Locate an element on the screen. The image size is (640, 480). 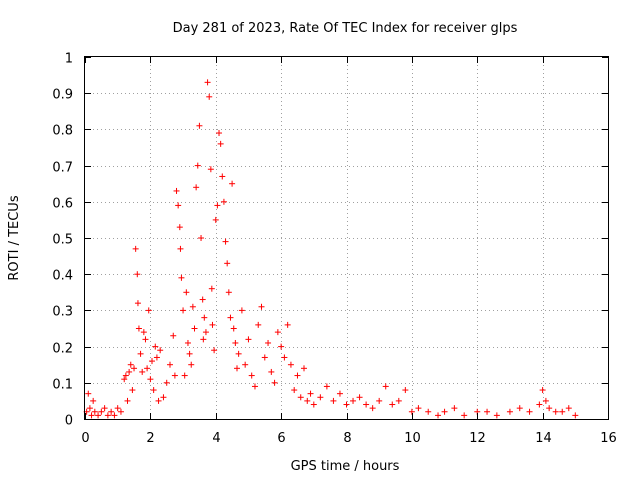
y-tick-label: 0 is located at coordinates (69, 421).